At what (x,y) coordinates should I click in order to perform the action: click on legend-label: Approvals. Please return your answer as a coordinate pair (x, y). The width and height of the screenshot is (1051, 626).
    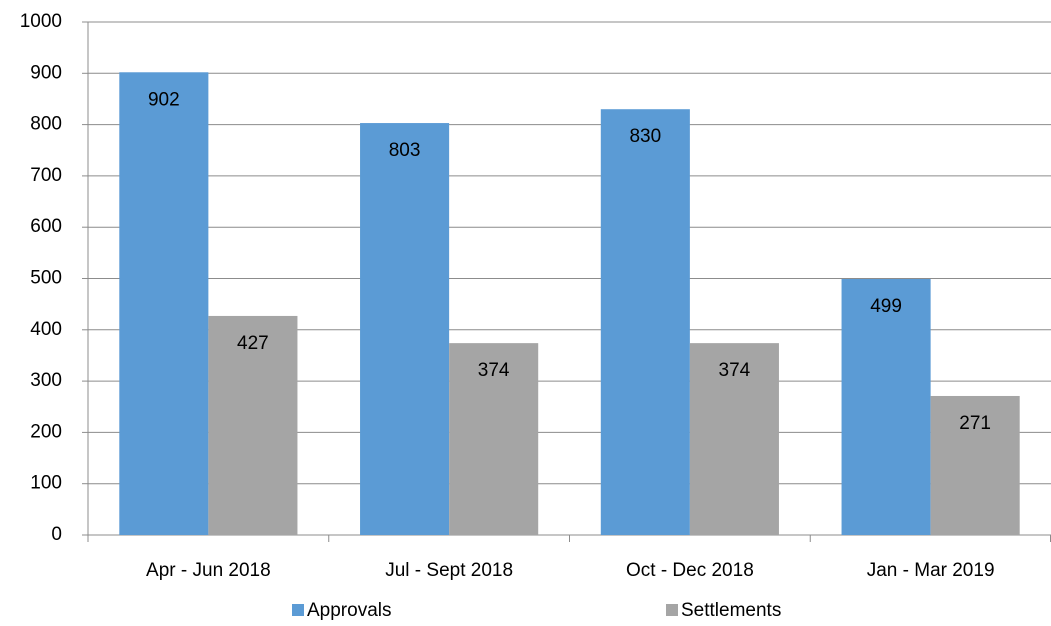
    Looking at the image, I should click on (349, 610).